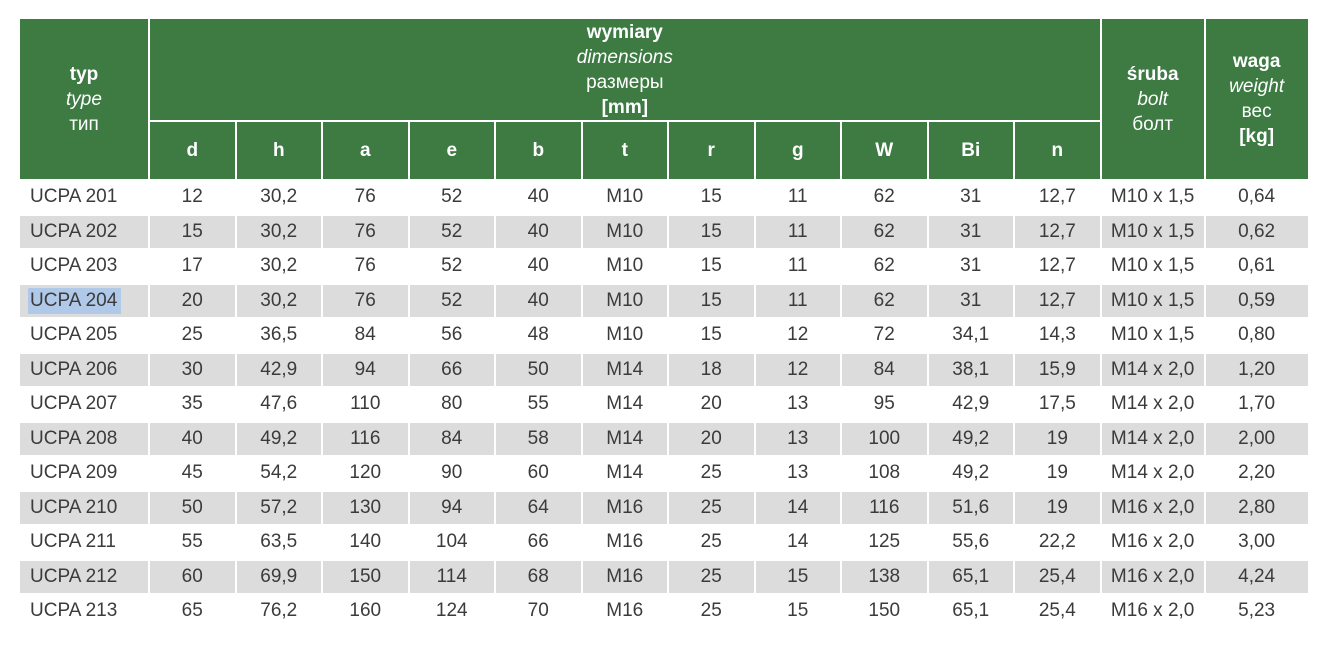  I want to click on header-weight-ru: вес, so click(1256, 111).